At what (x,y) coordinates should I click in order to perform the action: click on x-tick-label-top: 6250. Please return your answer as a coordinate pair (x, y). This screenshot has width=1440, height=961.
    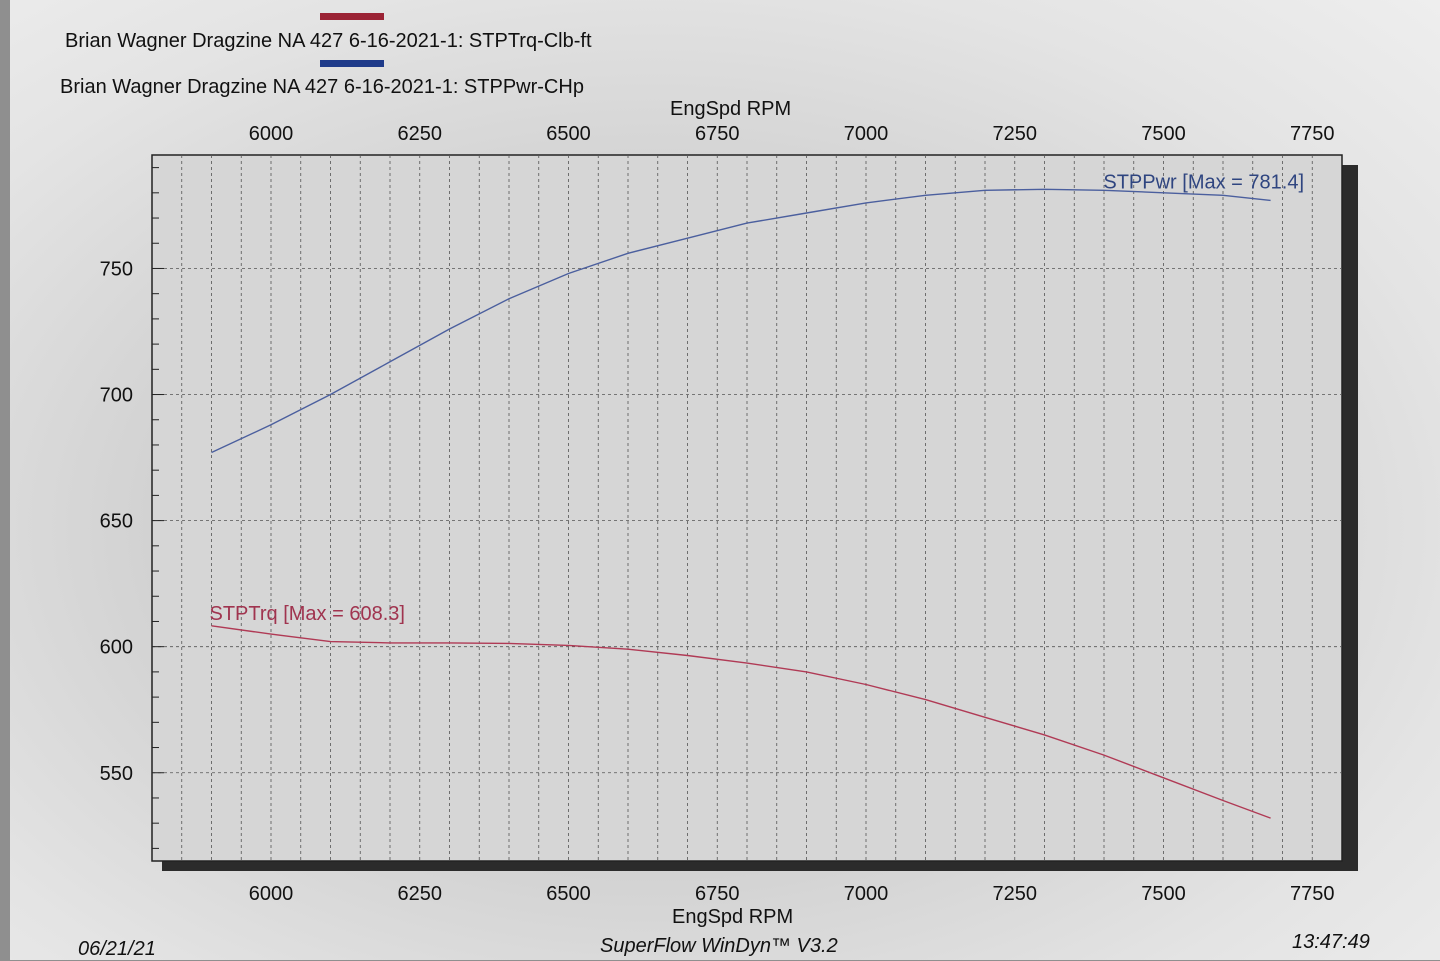
    Looking at the image, I should click on (420, 134).